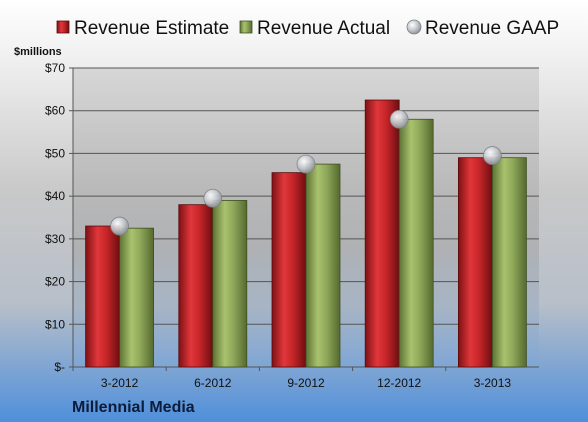 This screenshot has width=588, height=422. Describe the element at coordinates (323, 28) in the screenshot. I see `legend-label: Revenue Actual` at that location.